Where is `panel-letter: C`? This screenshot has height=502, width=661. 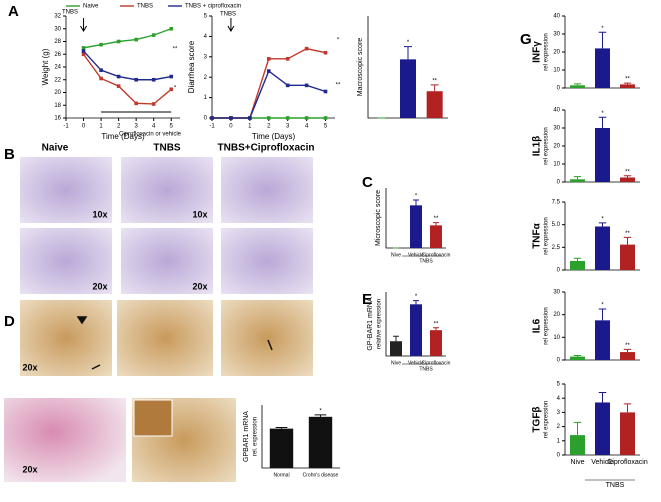
panel-letter: C is located at coordinates (367, 182).